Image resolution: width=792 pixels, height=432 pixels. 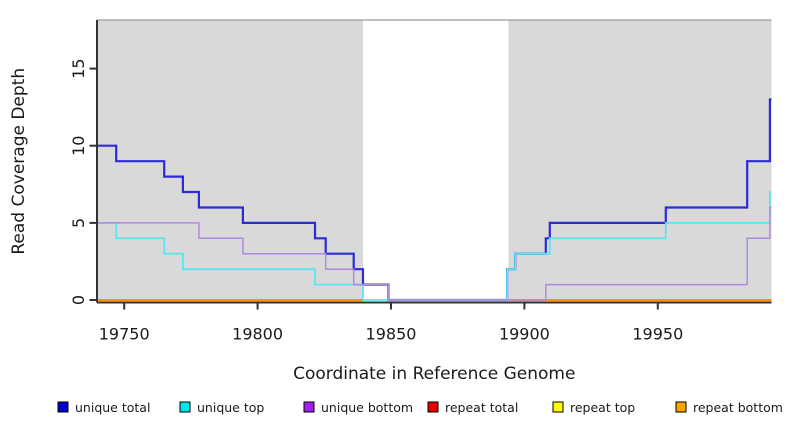 What do you see at coordinates (738, 407) in the screenshot?
I see `legend-label: repeat bottom` at bounding box center [738, 407].